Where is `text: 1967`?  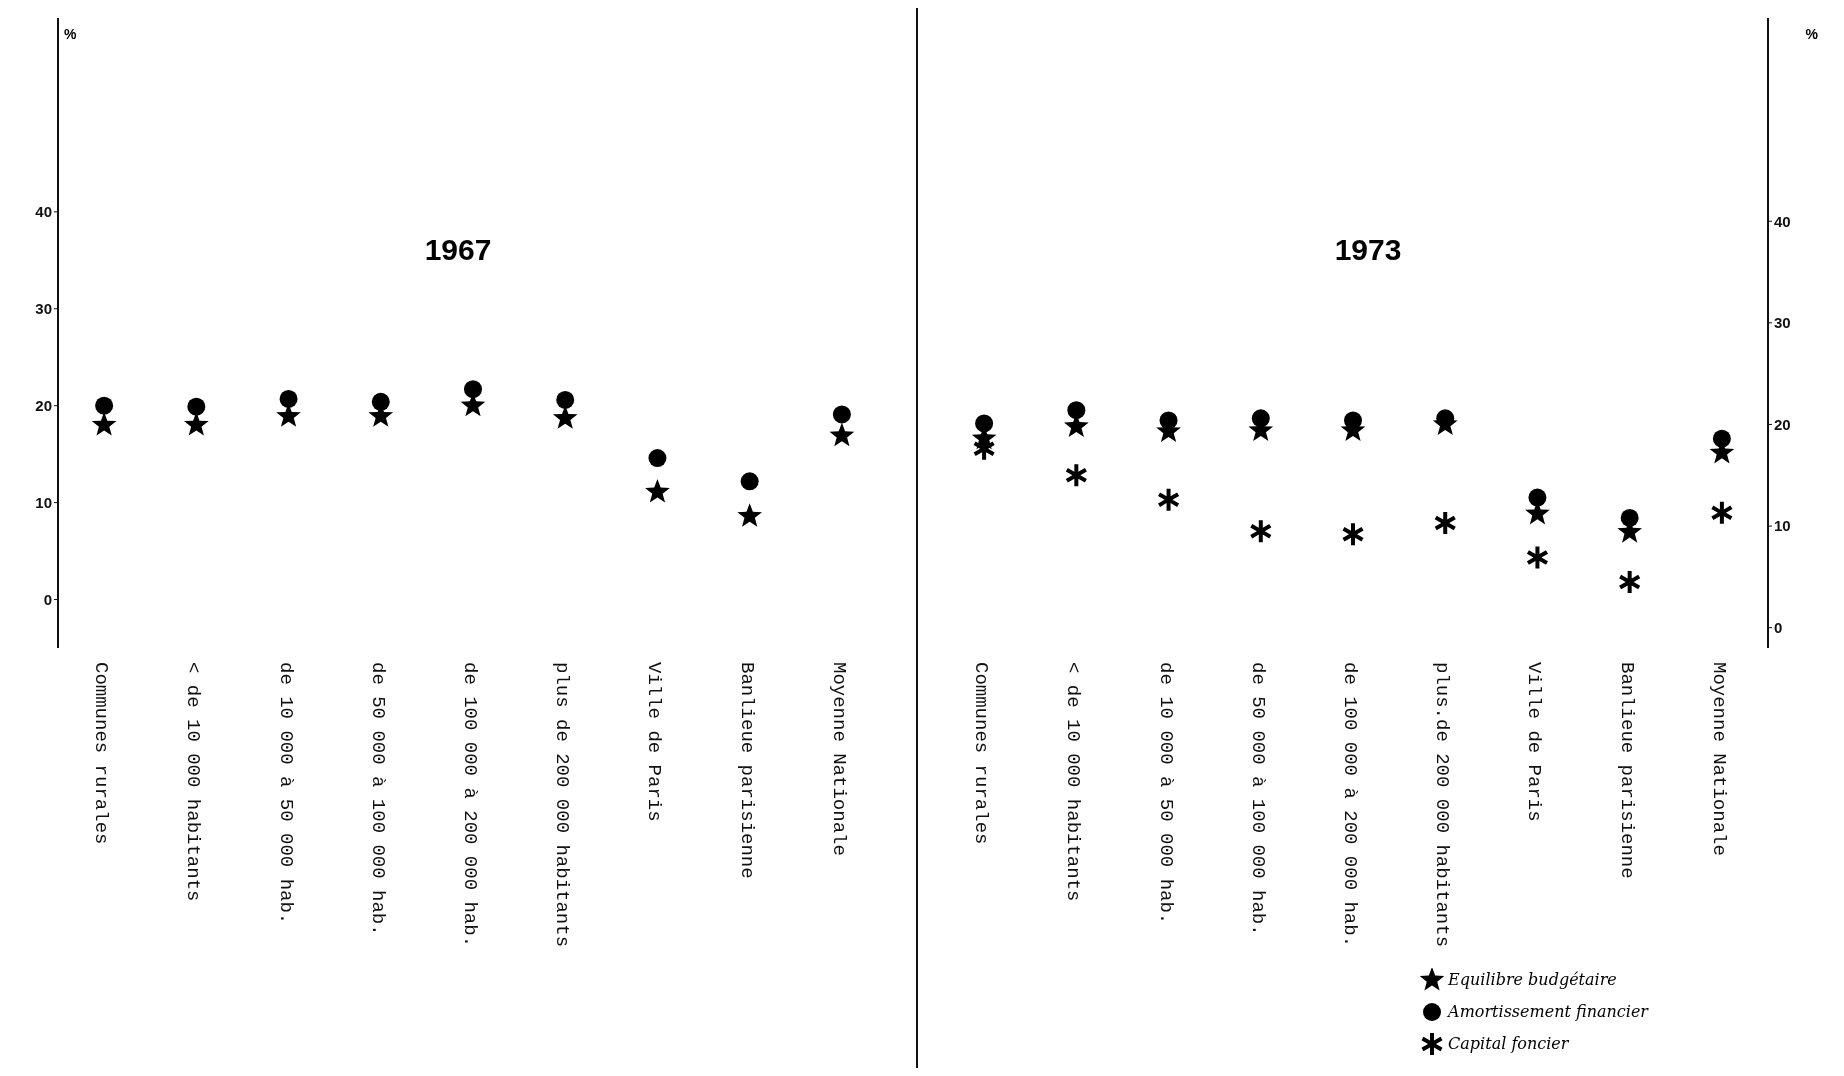
text: 1967 is located at coordinates (458, 250).